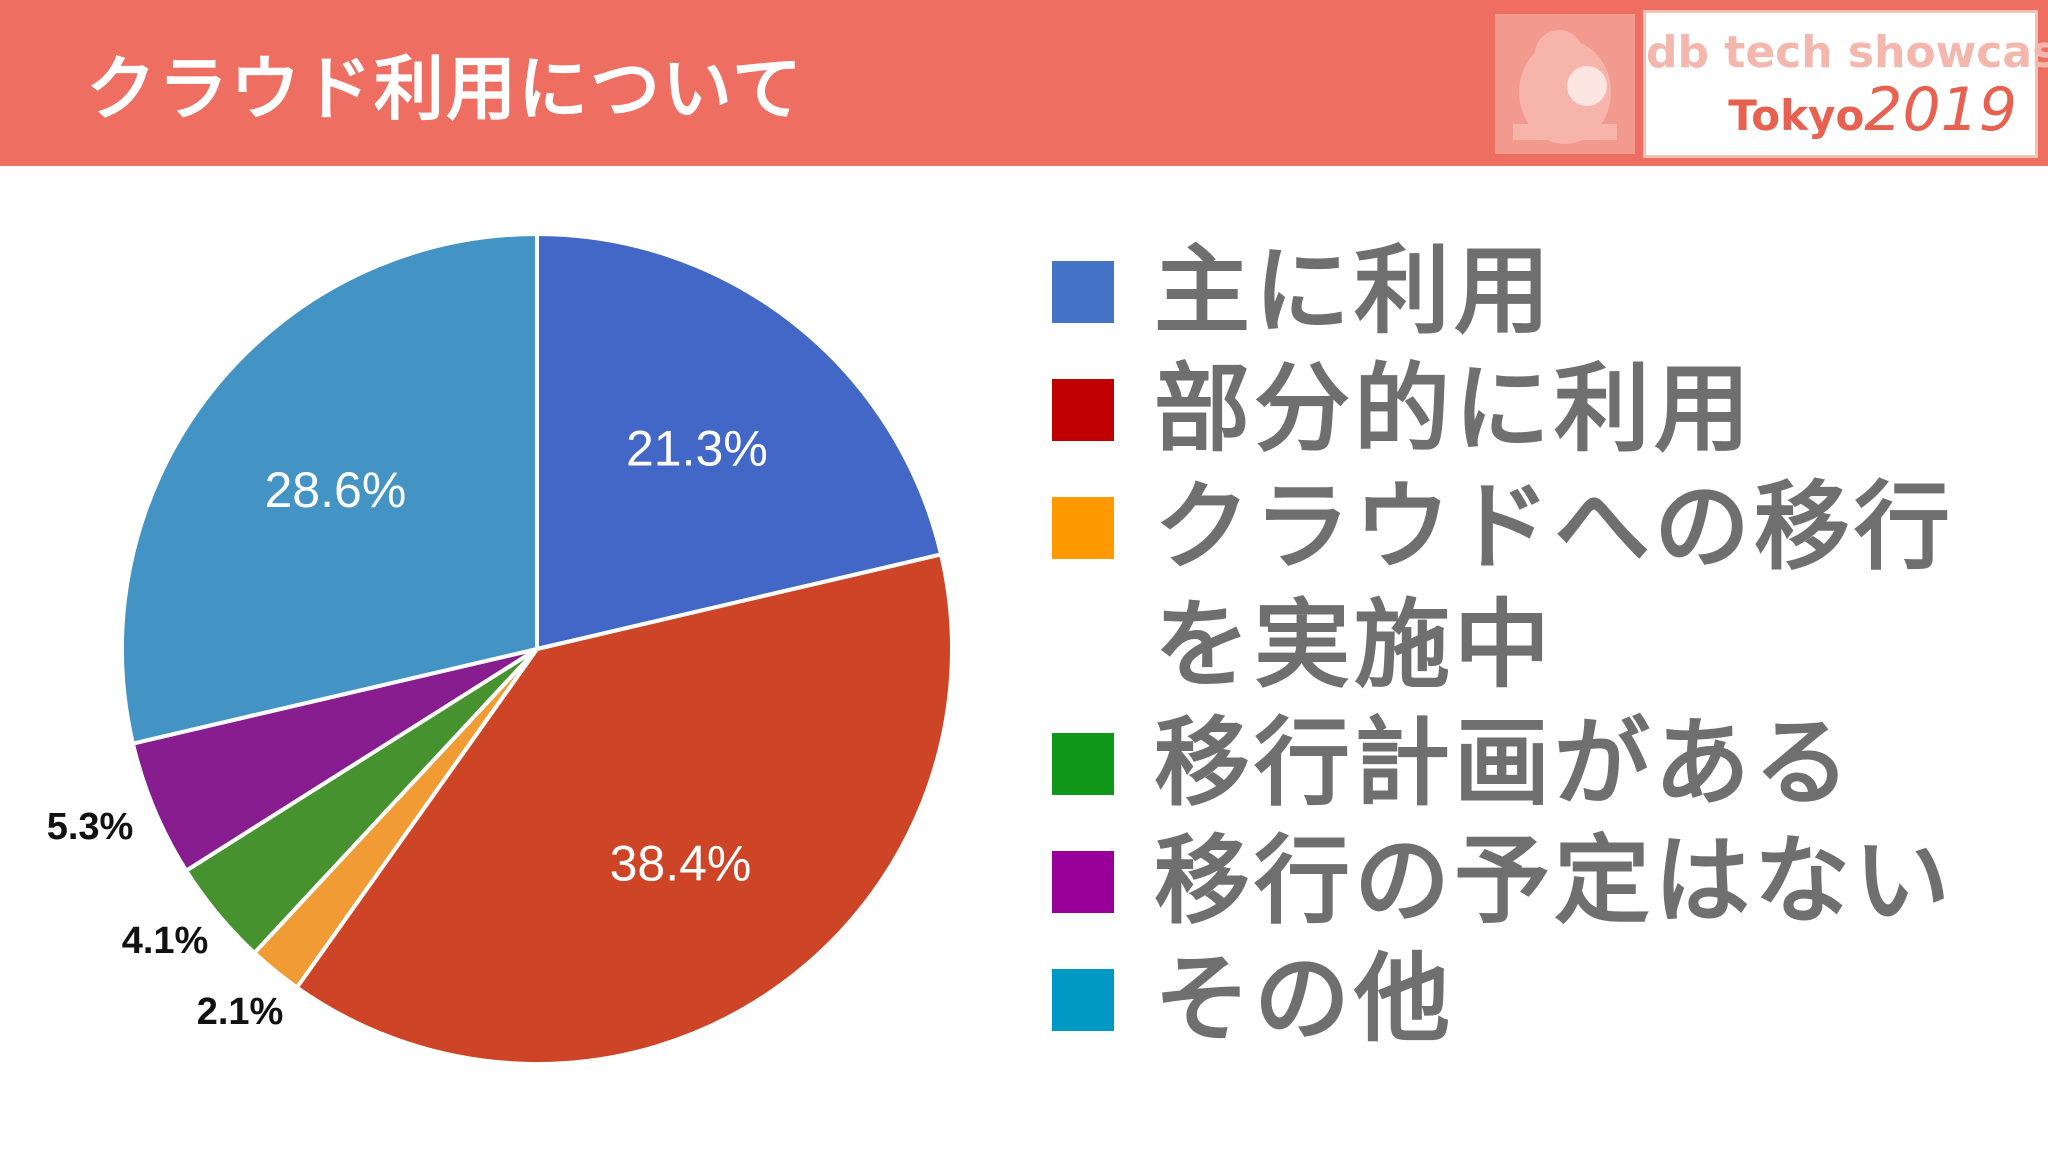  Describe the element at coordinates (336, 490) in the screenshot. I see `pie-slice-label: 28.6%` at that location.